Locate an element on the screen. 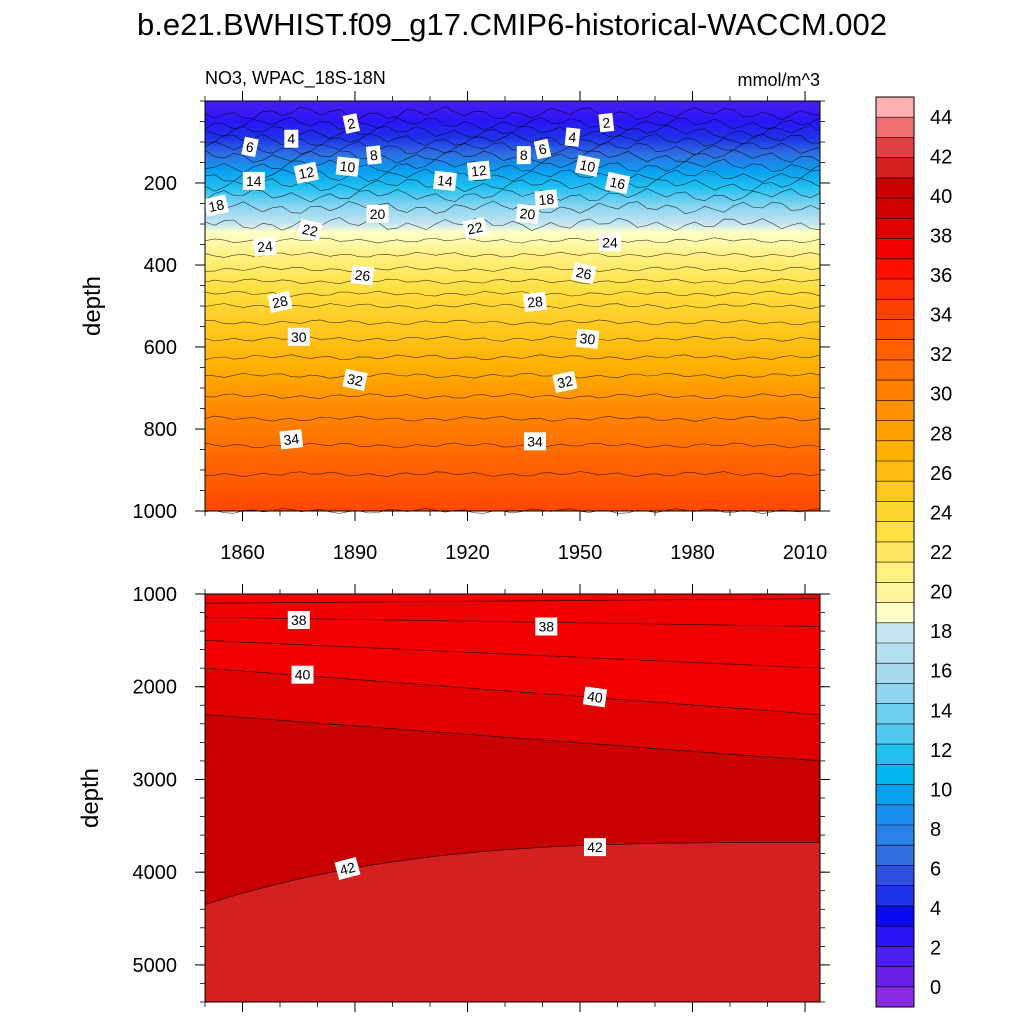 The width and height of the screenshot is (1024, 1024). colorbar-tick-label: 12 is located at coordinates (941, 751).